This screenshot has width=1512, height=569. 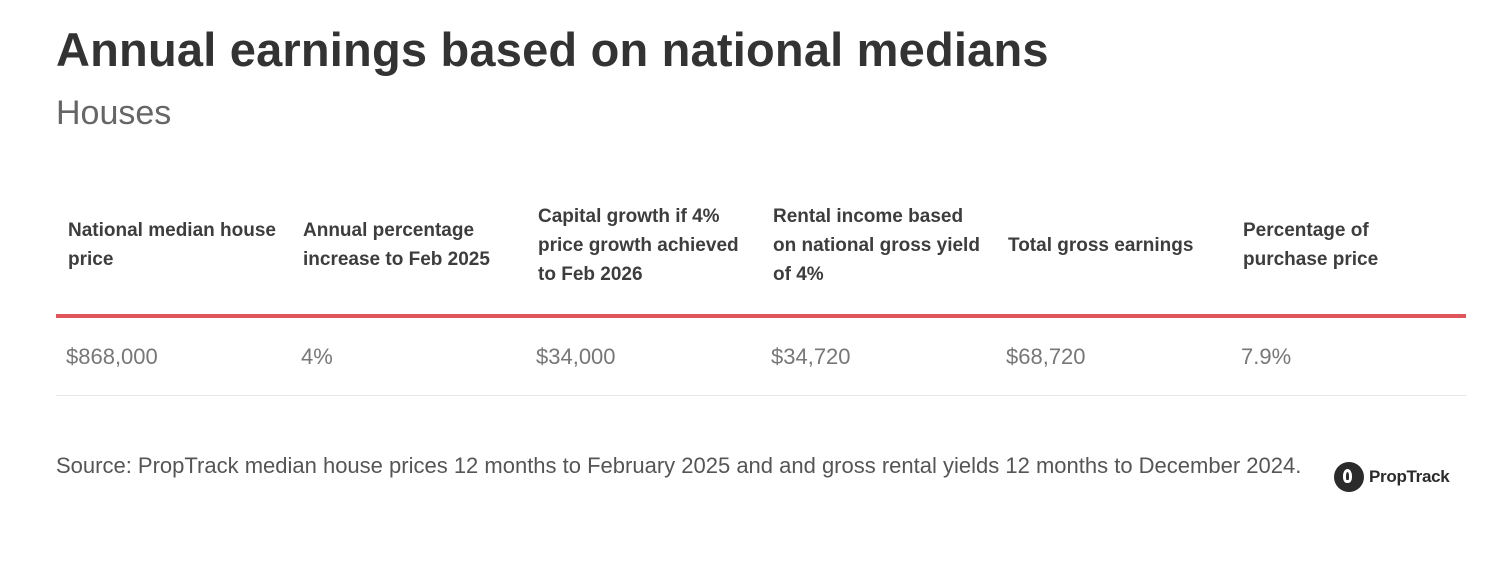 What do you see at coordinates (1349, 477) in the screenshot?
I see `proptrack-logo-icon` at bounding box center [1349, 477].